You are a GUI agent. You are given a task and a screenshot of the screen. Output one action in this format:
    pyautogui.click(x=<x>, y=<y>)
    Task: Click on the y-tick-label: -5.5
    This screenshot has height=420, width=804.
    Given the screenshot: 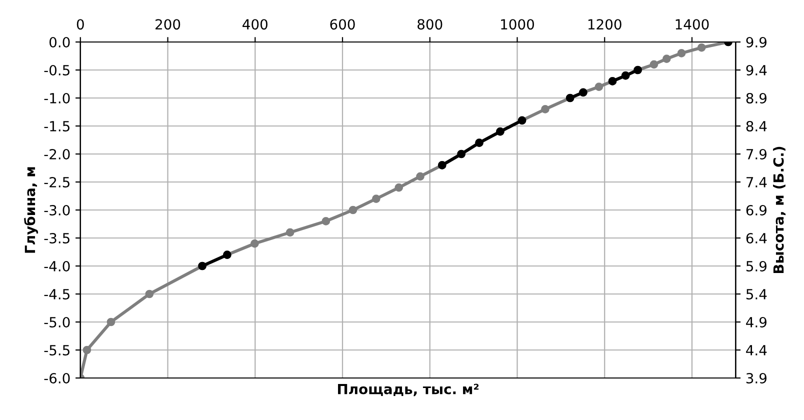 What is the action you would take?
    pyautogui.click(x=57, y=350)
    